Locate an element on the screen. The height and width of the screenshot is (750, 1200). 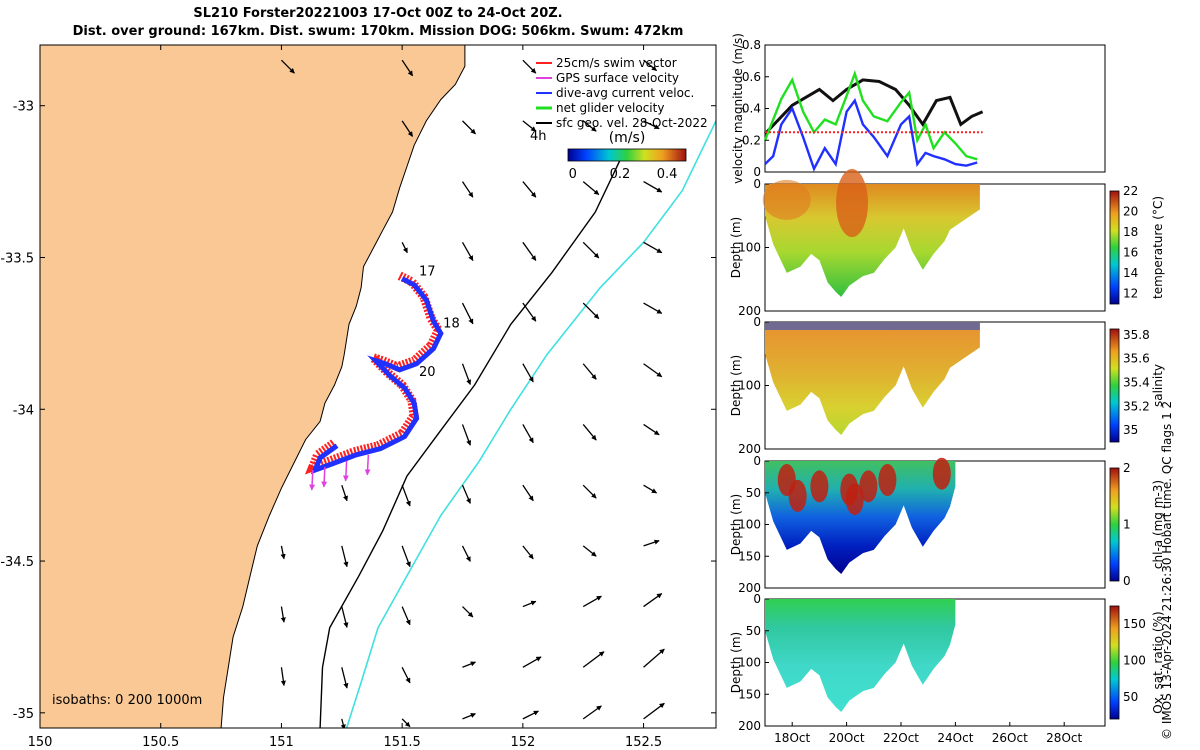
warm-core is located at coordinates (852, 203).